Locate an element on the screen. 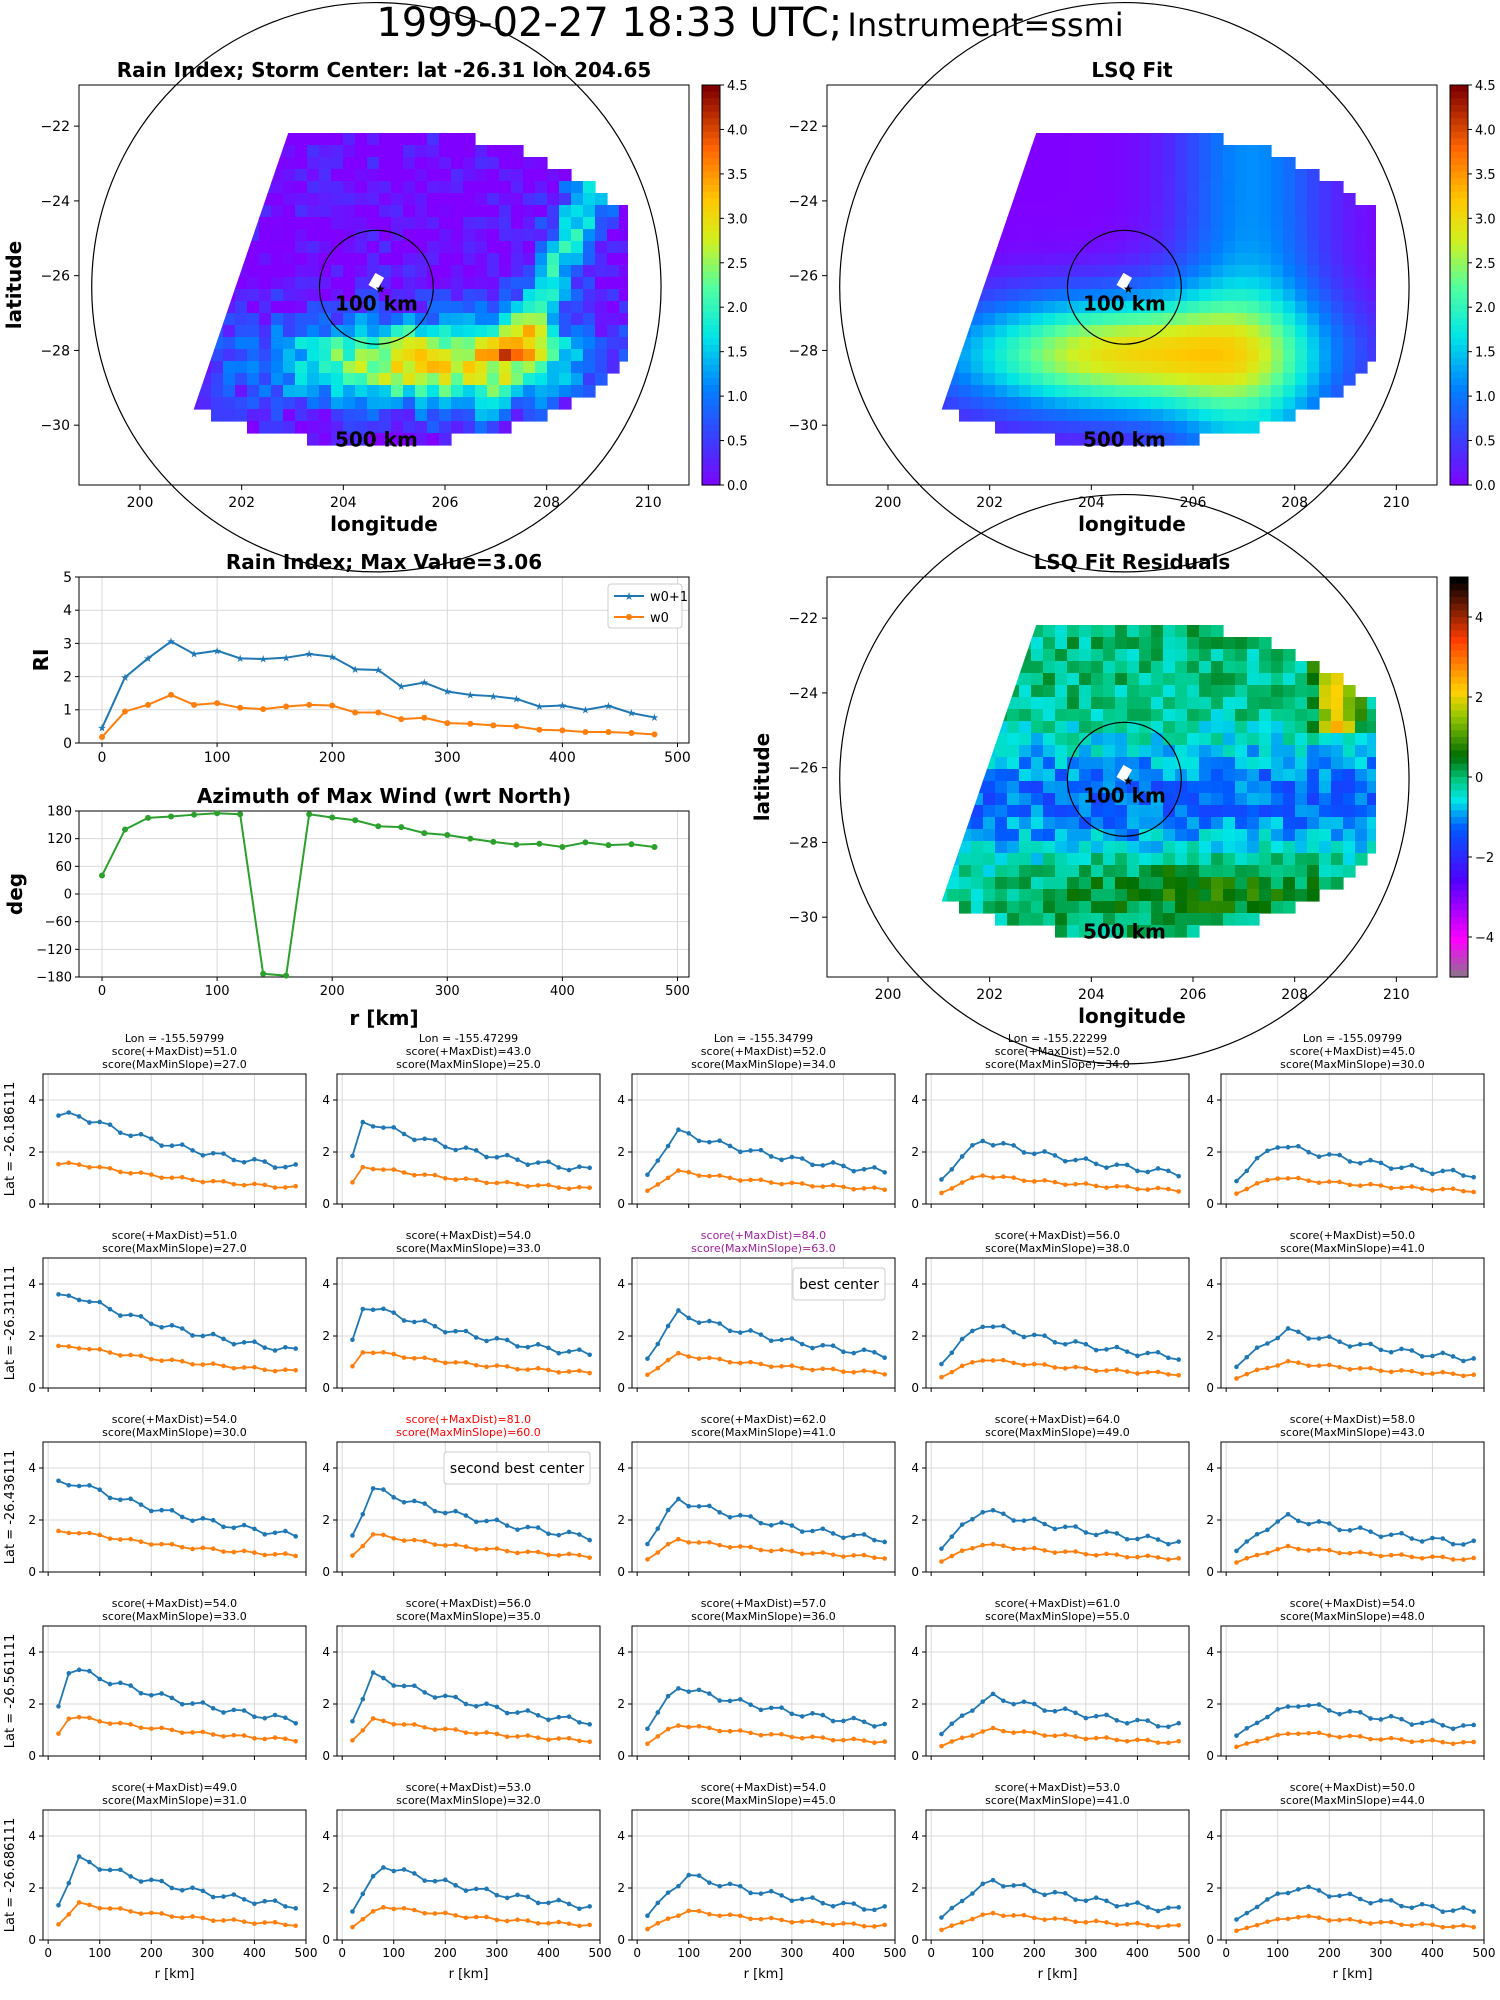 The height and width of the screenshot is (2000, 1500). legend-star-icon: ★ is located at coordinates (629, 596).